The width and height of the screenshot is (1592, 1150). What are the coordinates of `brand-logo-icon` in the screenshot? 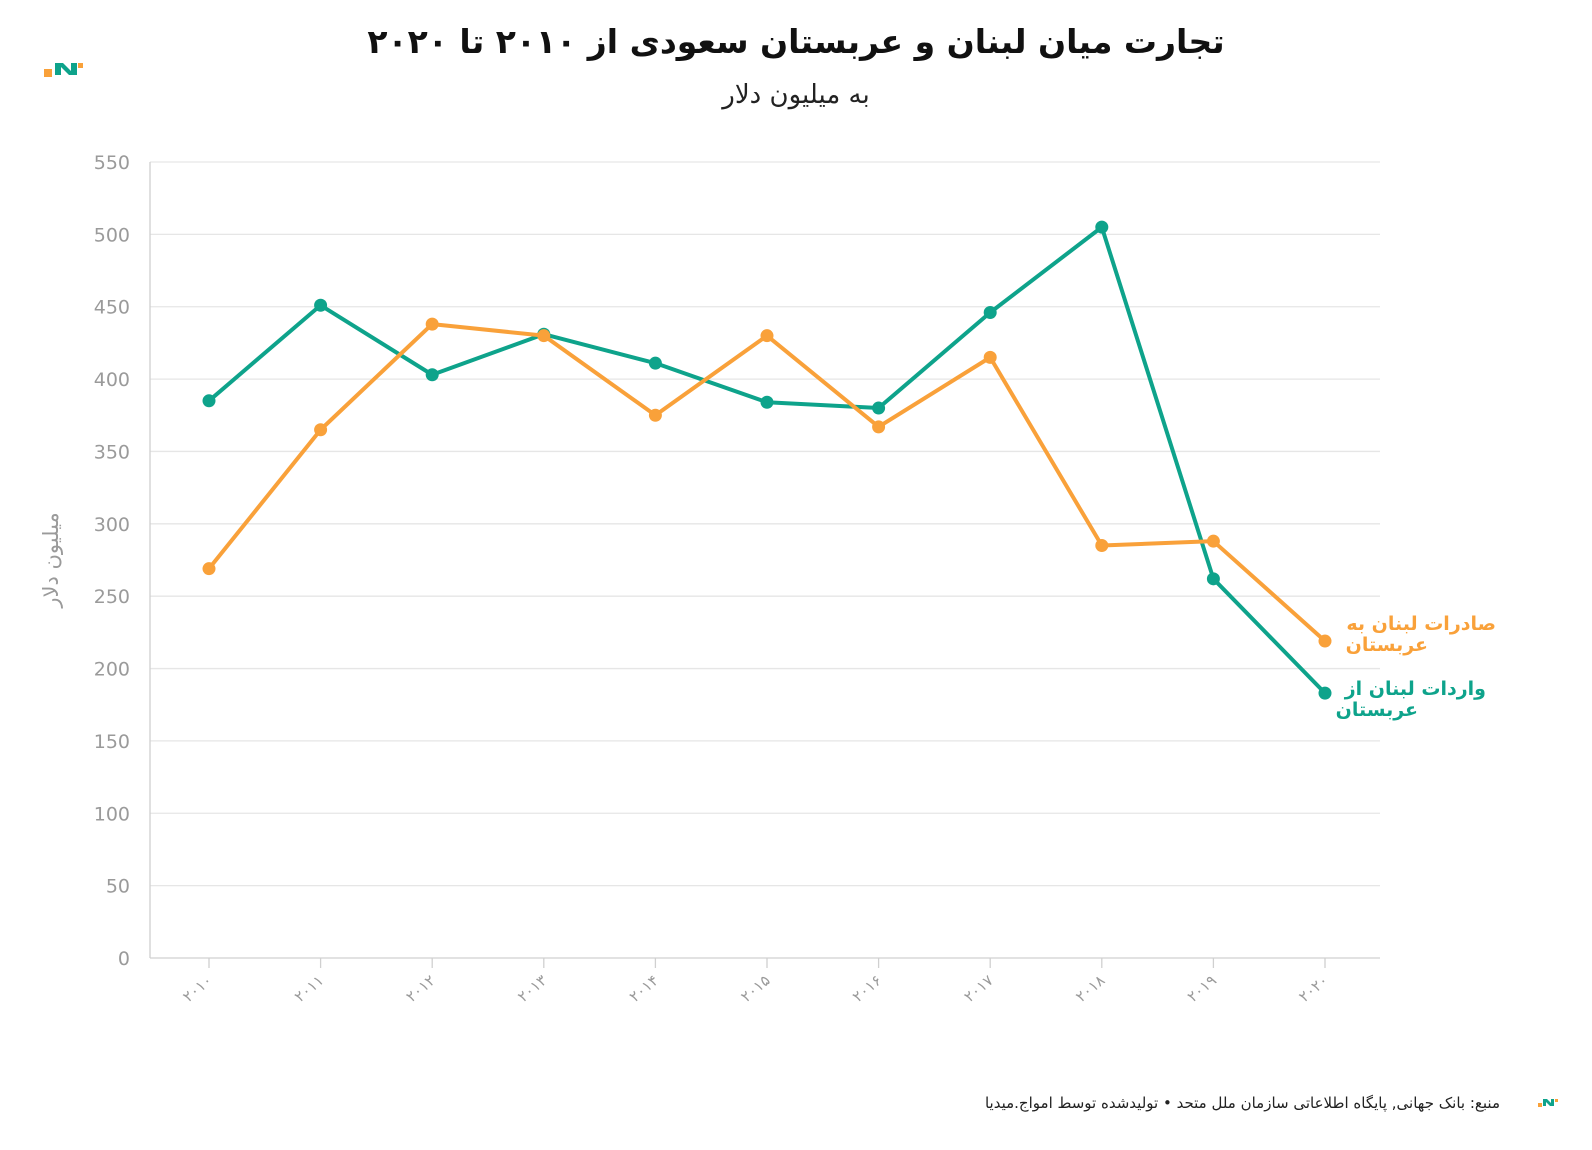 It's located at (63, 70).